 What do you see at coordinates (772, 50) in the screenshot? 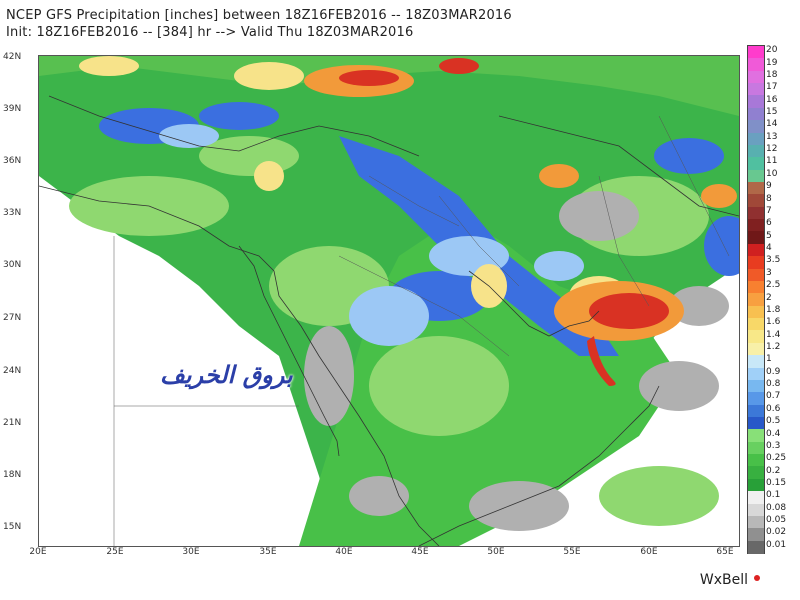
I see `colorbar-label: 20` at bounding box center [772, 50].